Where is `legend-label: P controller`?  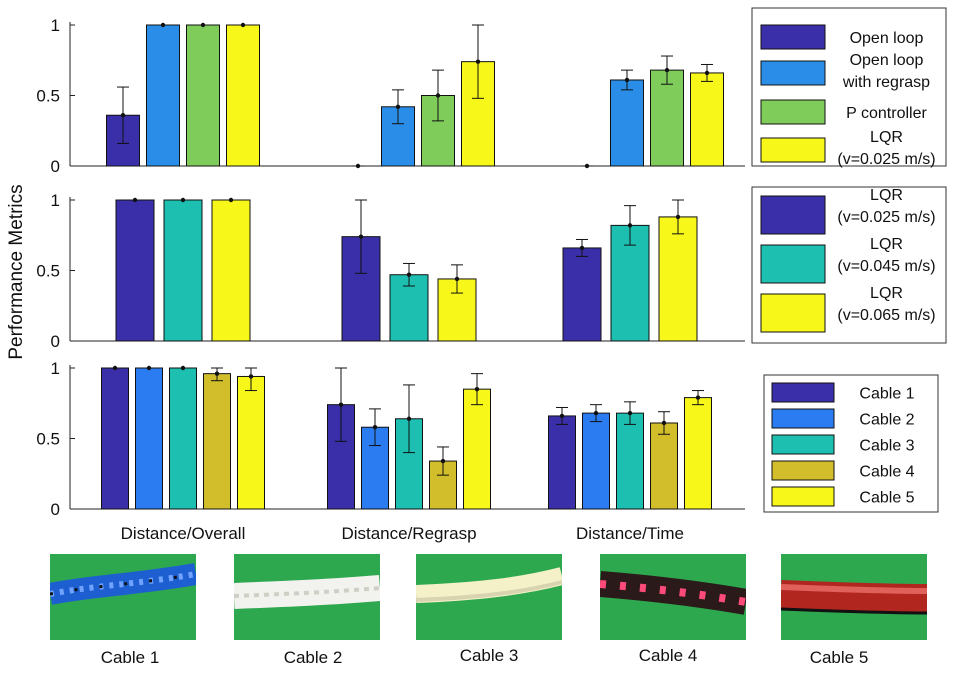
legend-label: P controller is located at coordinates (886, 113).